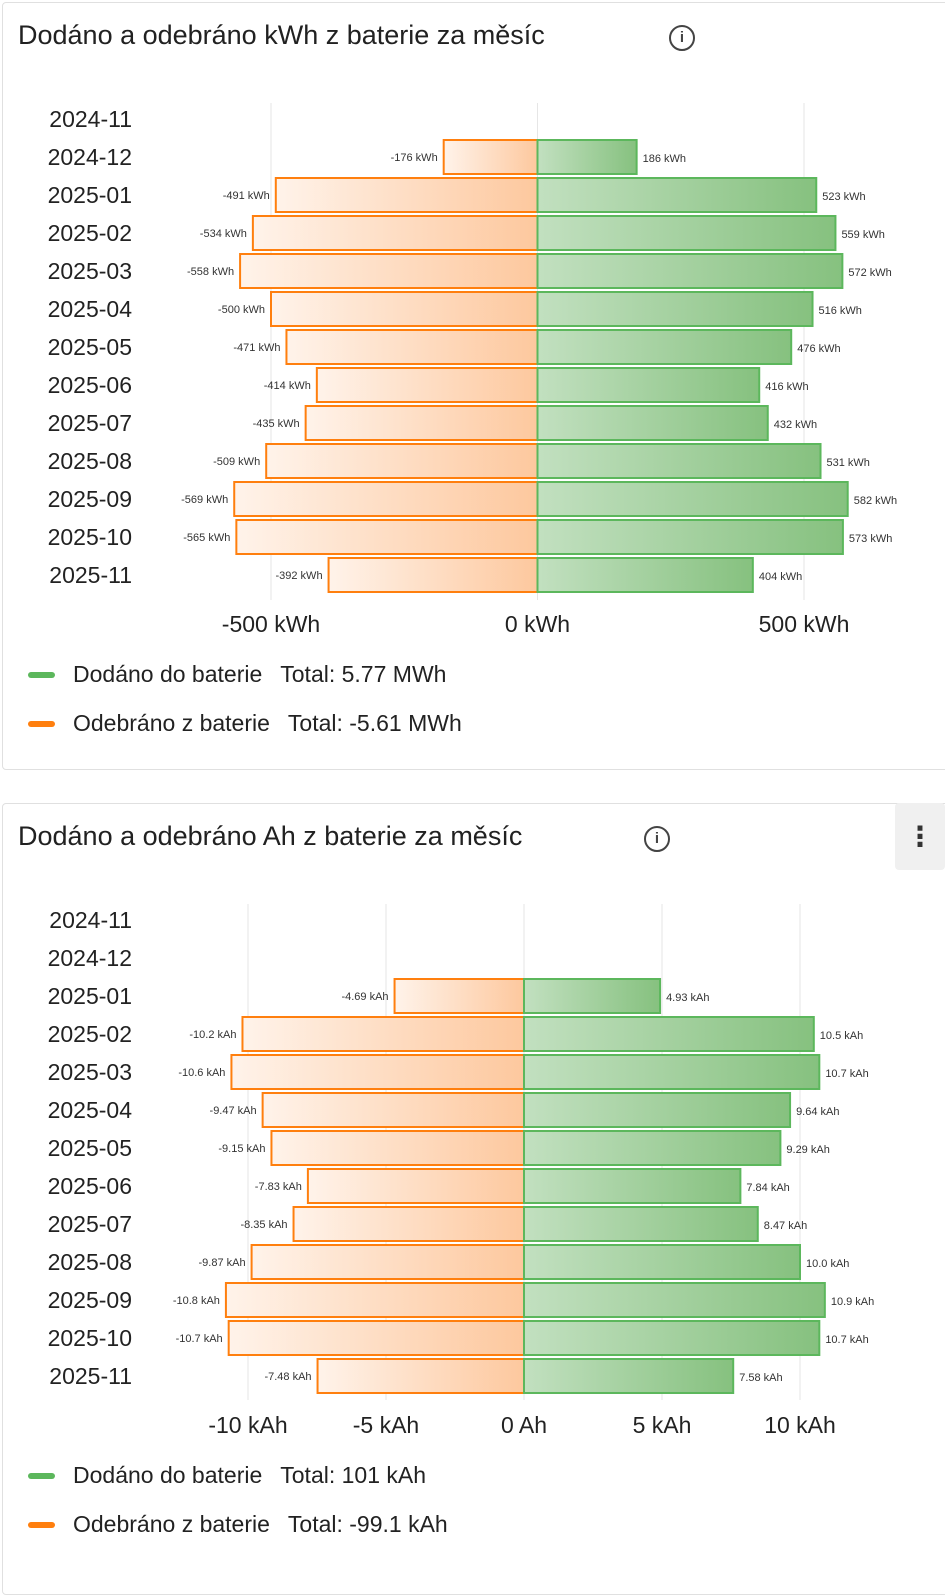 The width and height of the screenshot is (945, 1595). What do you see at coordinates (199, 1339) in the screenshot?
I see `data-label: -10.7 kAh` at bounding box center [199, 1339].